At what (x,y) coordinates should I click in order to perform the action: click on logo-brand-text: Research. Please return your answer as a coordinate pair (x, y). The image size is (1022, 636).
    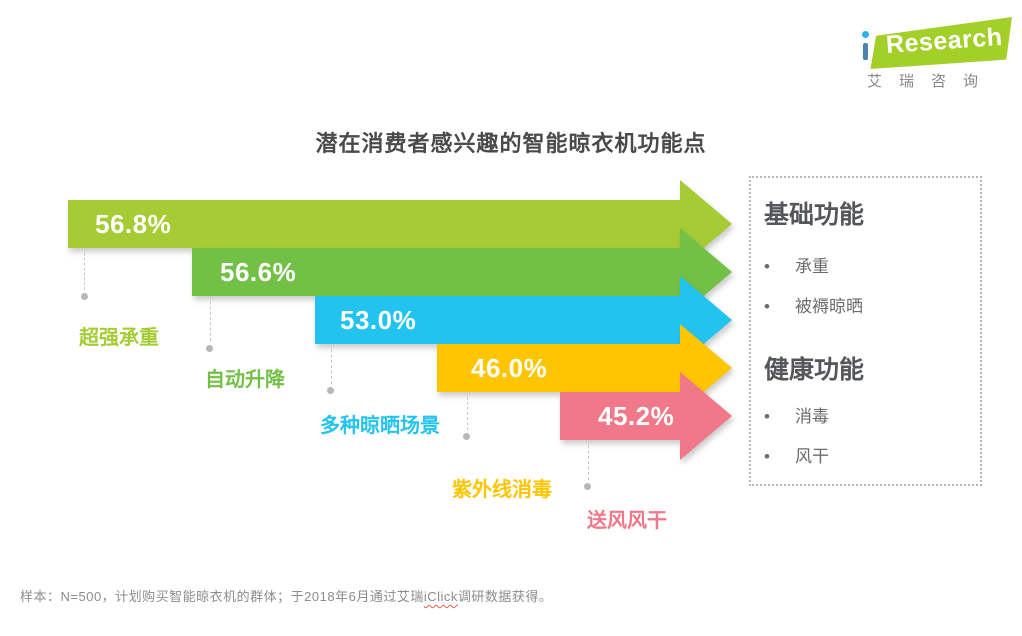
    Looking at the image, I should click on (944, 41).